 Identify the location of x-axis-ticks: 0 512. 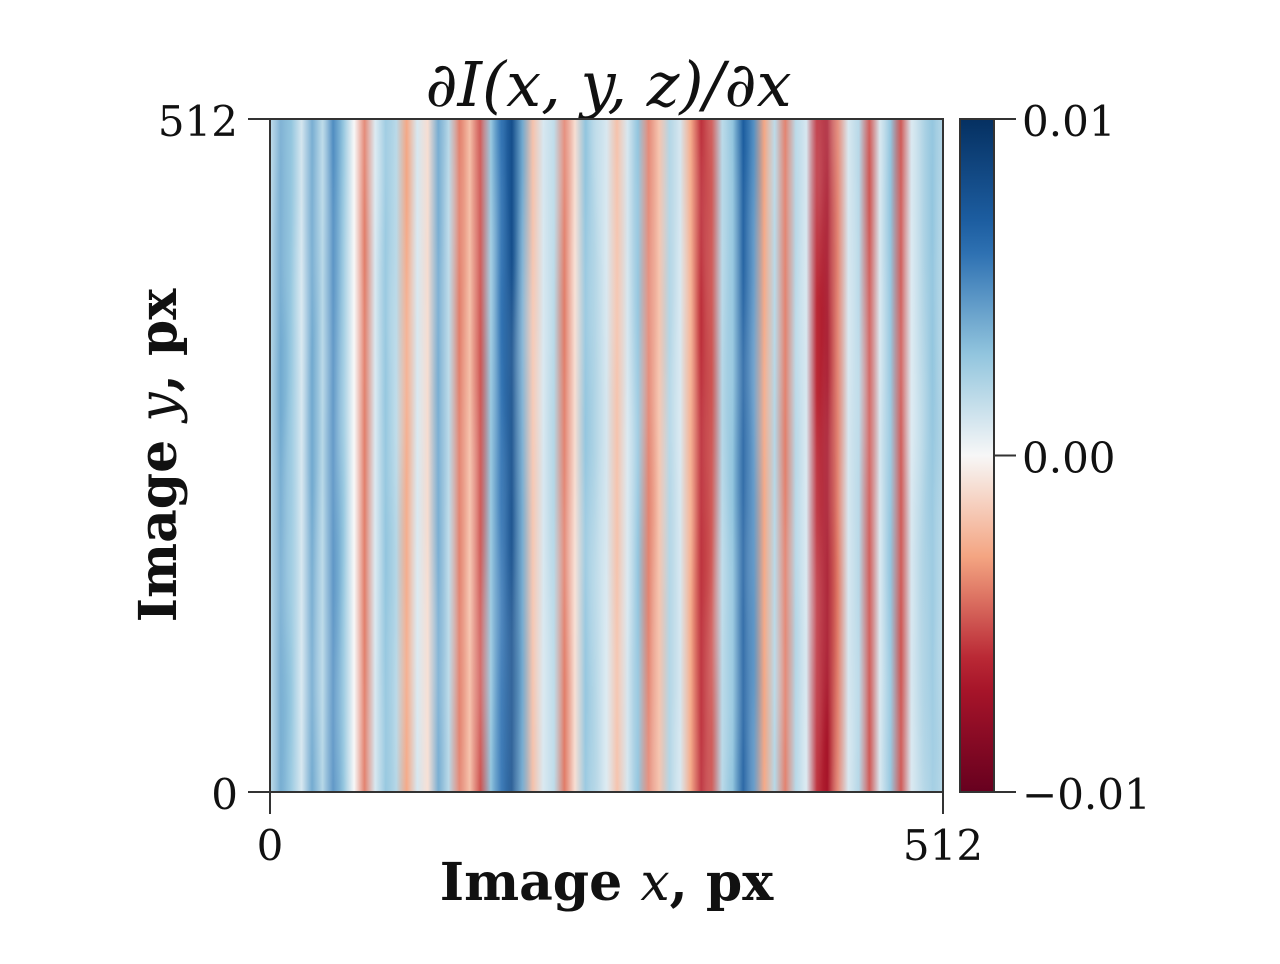
(620, 831).